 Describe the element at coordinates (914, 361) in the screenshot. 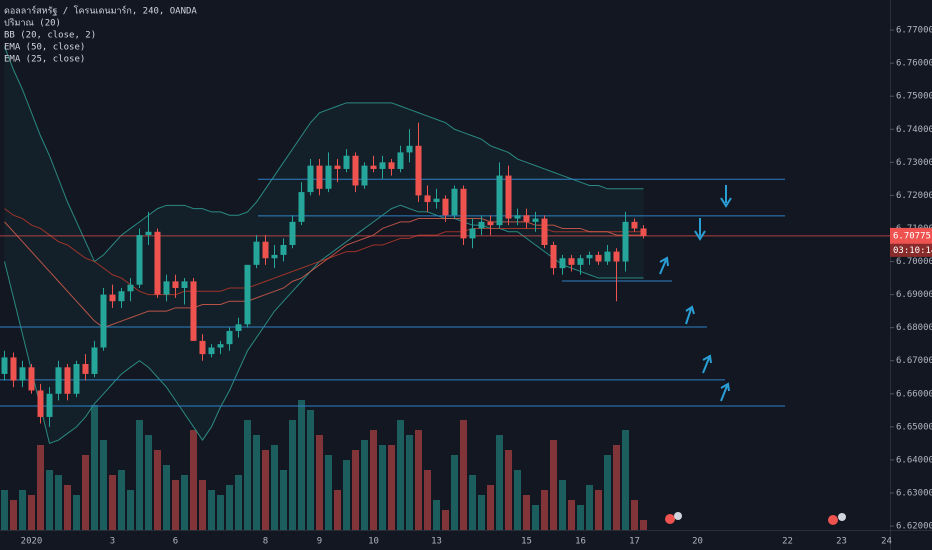

I see `y-tick-label: 6.67000` at that location.